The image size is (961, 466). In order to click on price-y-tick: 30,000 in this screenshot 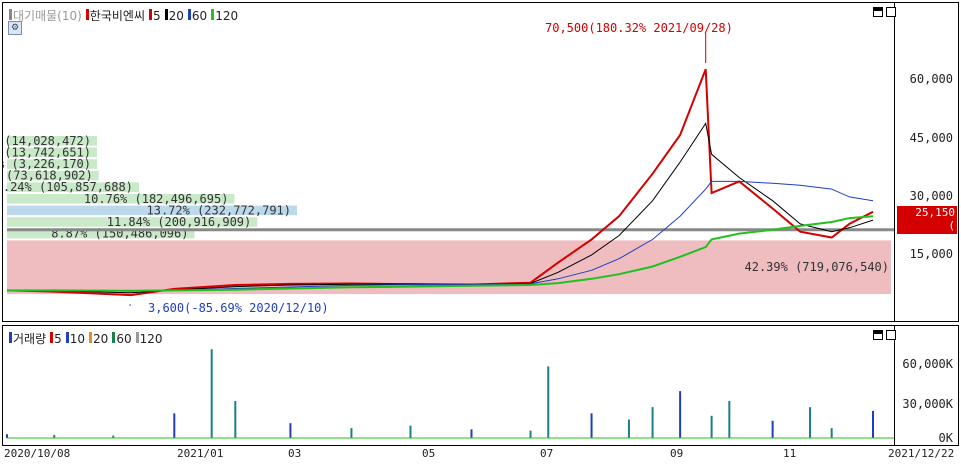, I will do `click(931, 196)`.